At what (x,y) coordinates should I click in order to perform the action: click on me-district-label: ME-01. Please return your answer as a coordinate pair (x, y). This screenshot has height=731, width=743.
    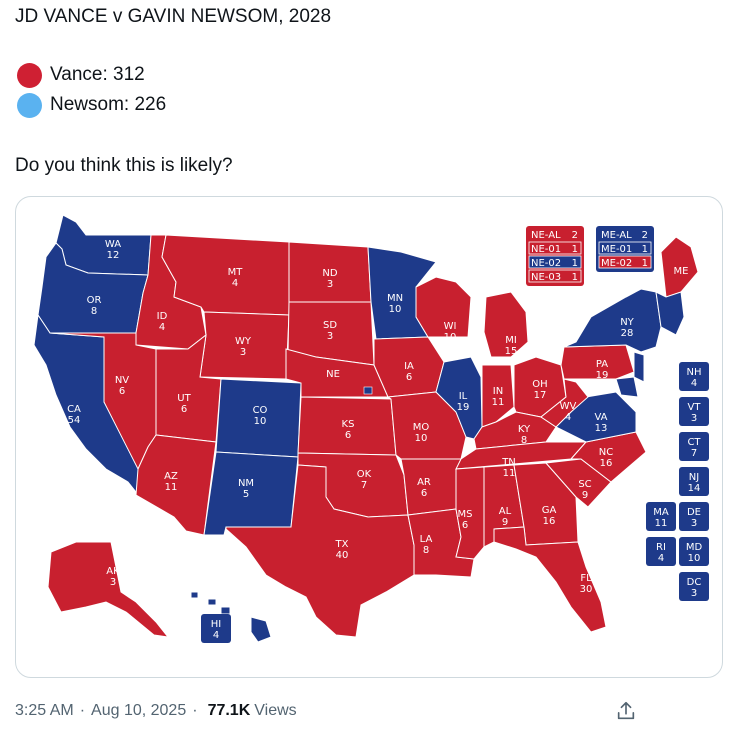
    Looking at the image, I should click on (616, 249).